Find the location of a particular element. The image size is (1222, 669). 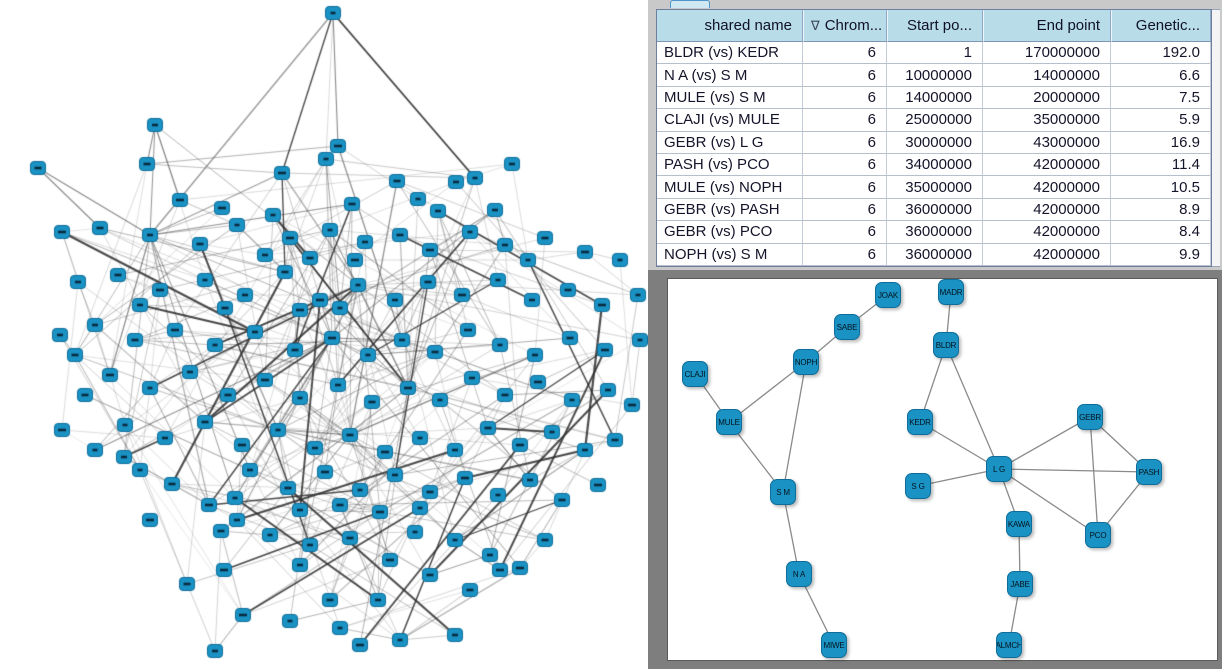

network-node-jabe: JABE is located at coordinates (1020, 584).